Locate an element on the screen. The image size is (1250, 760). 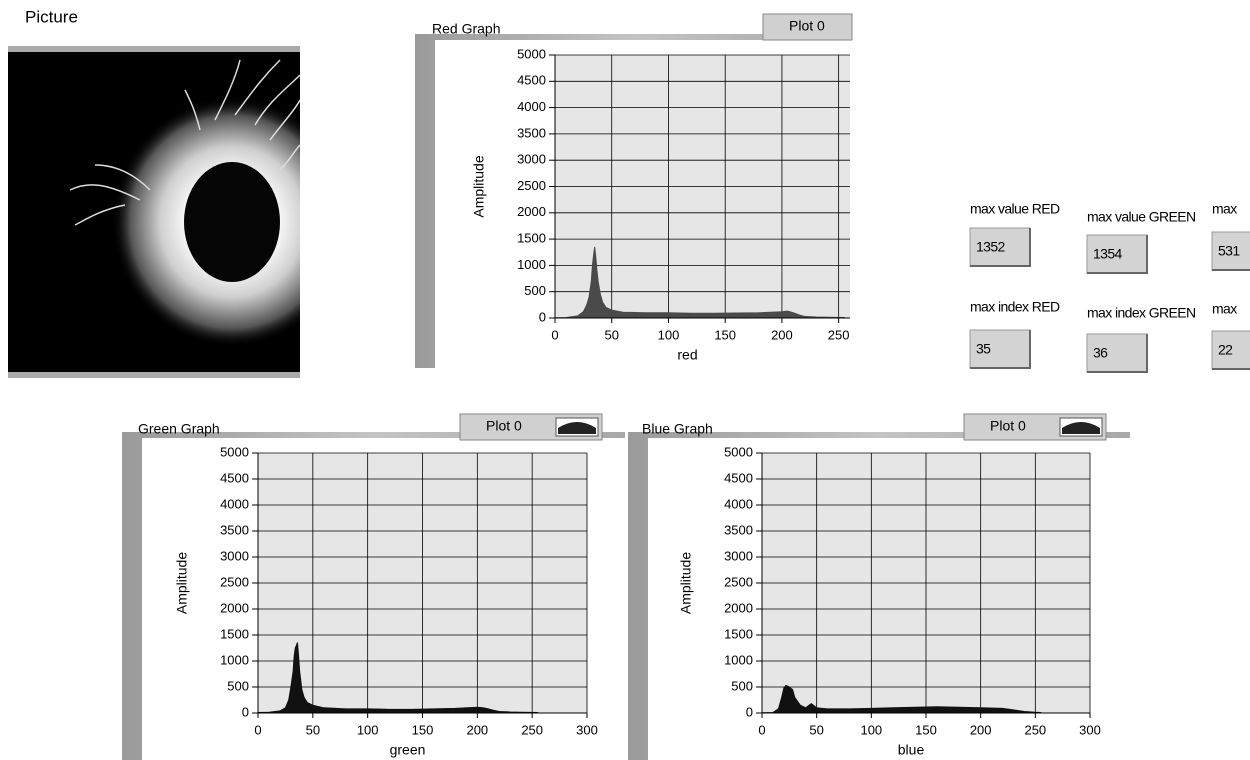
legend-button is located at coordinates (807, 27).